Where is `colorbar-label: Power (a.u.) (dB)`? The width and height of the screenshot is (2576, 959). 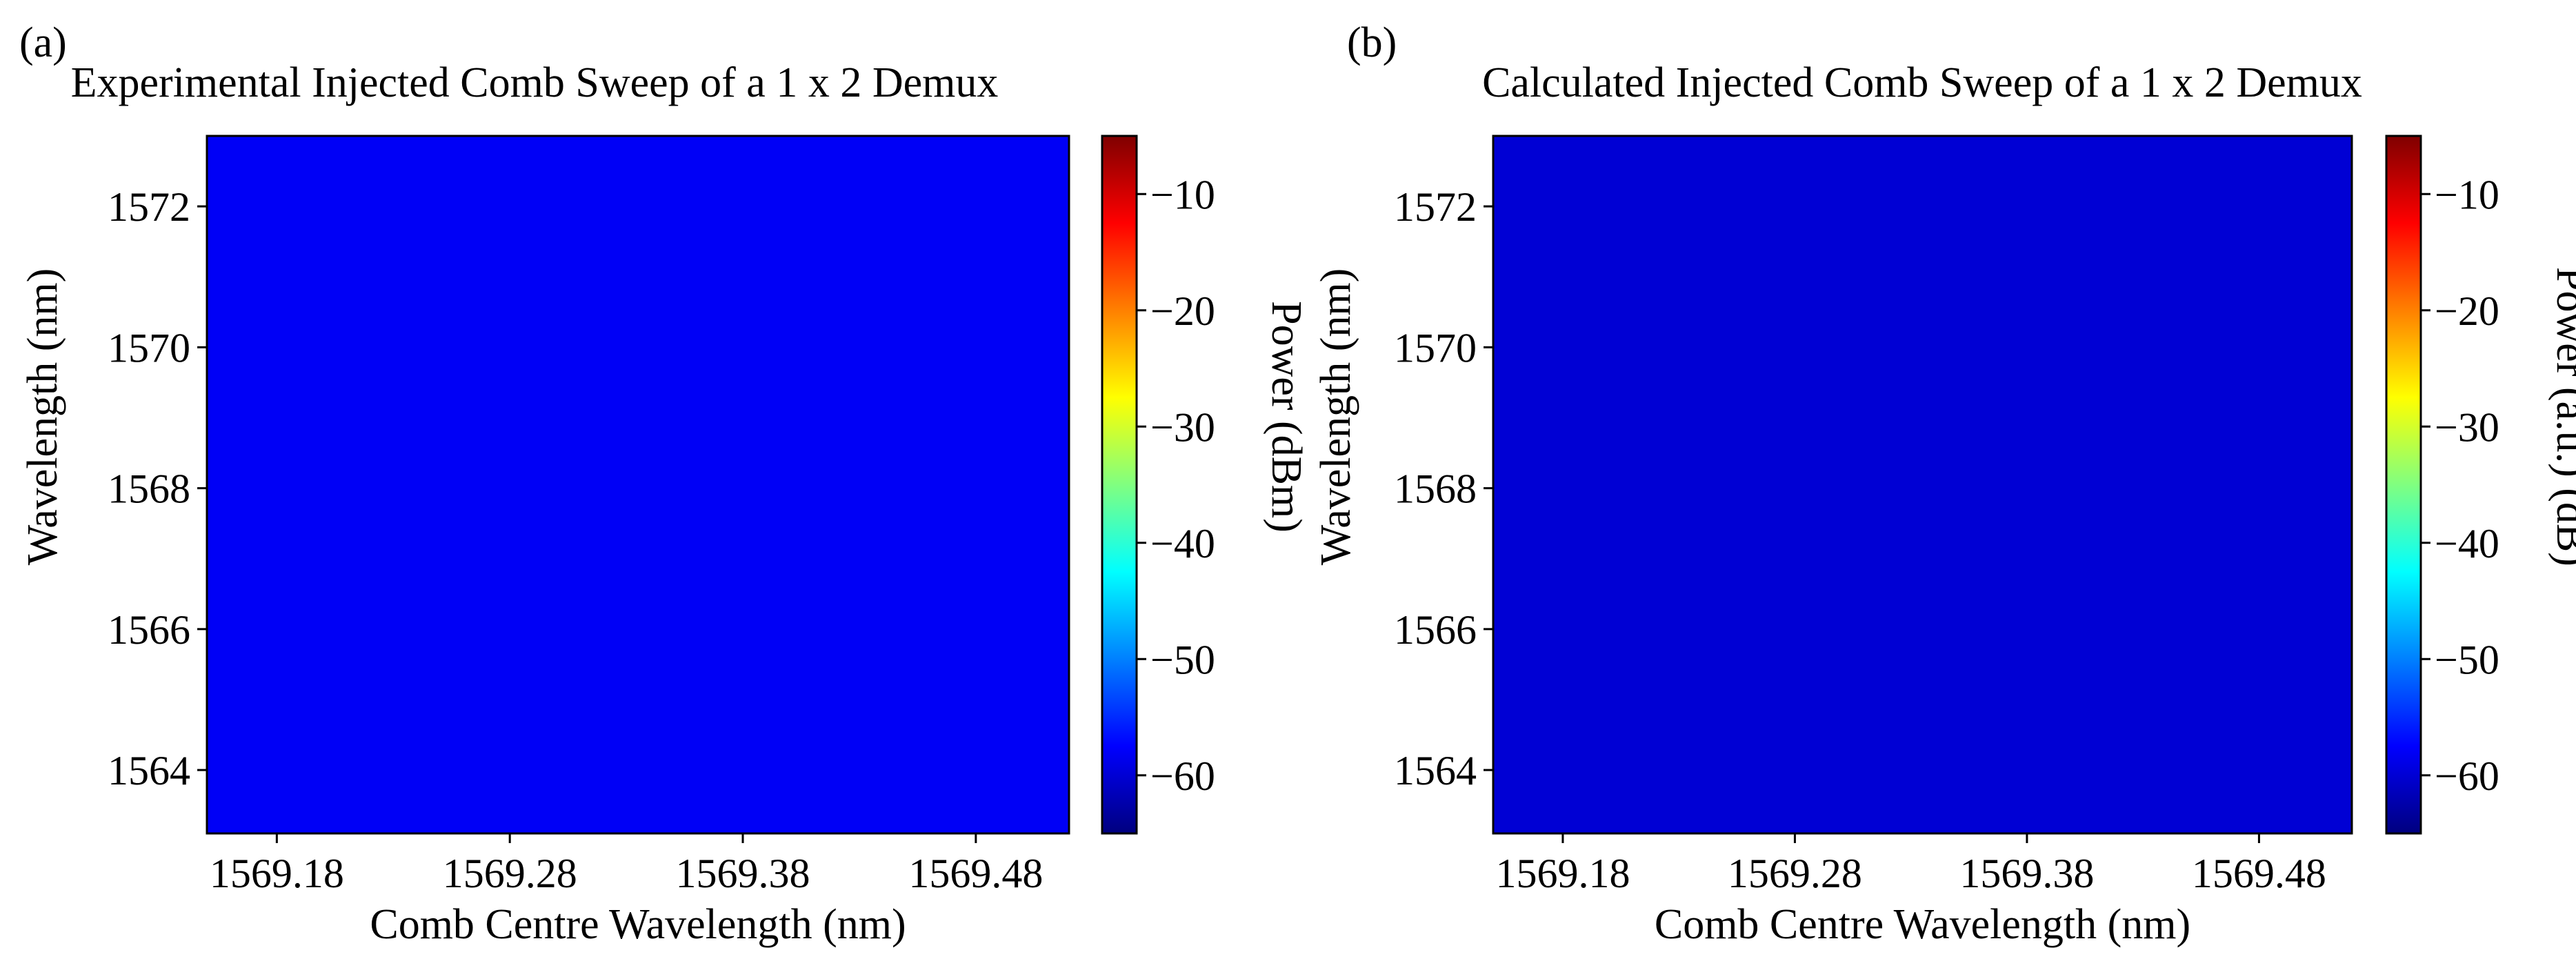 colorbar-label: Power (a.u.) (dB) is located at coordinates (2562, 416).